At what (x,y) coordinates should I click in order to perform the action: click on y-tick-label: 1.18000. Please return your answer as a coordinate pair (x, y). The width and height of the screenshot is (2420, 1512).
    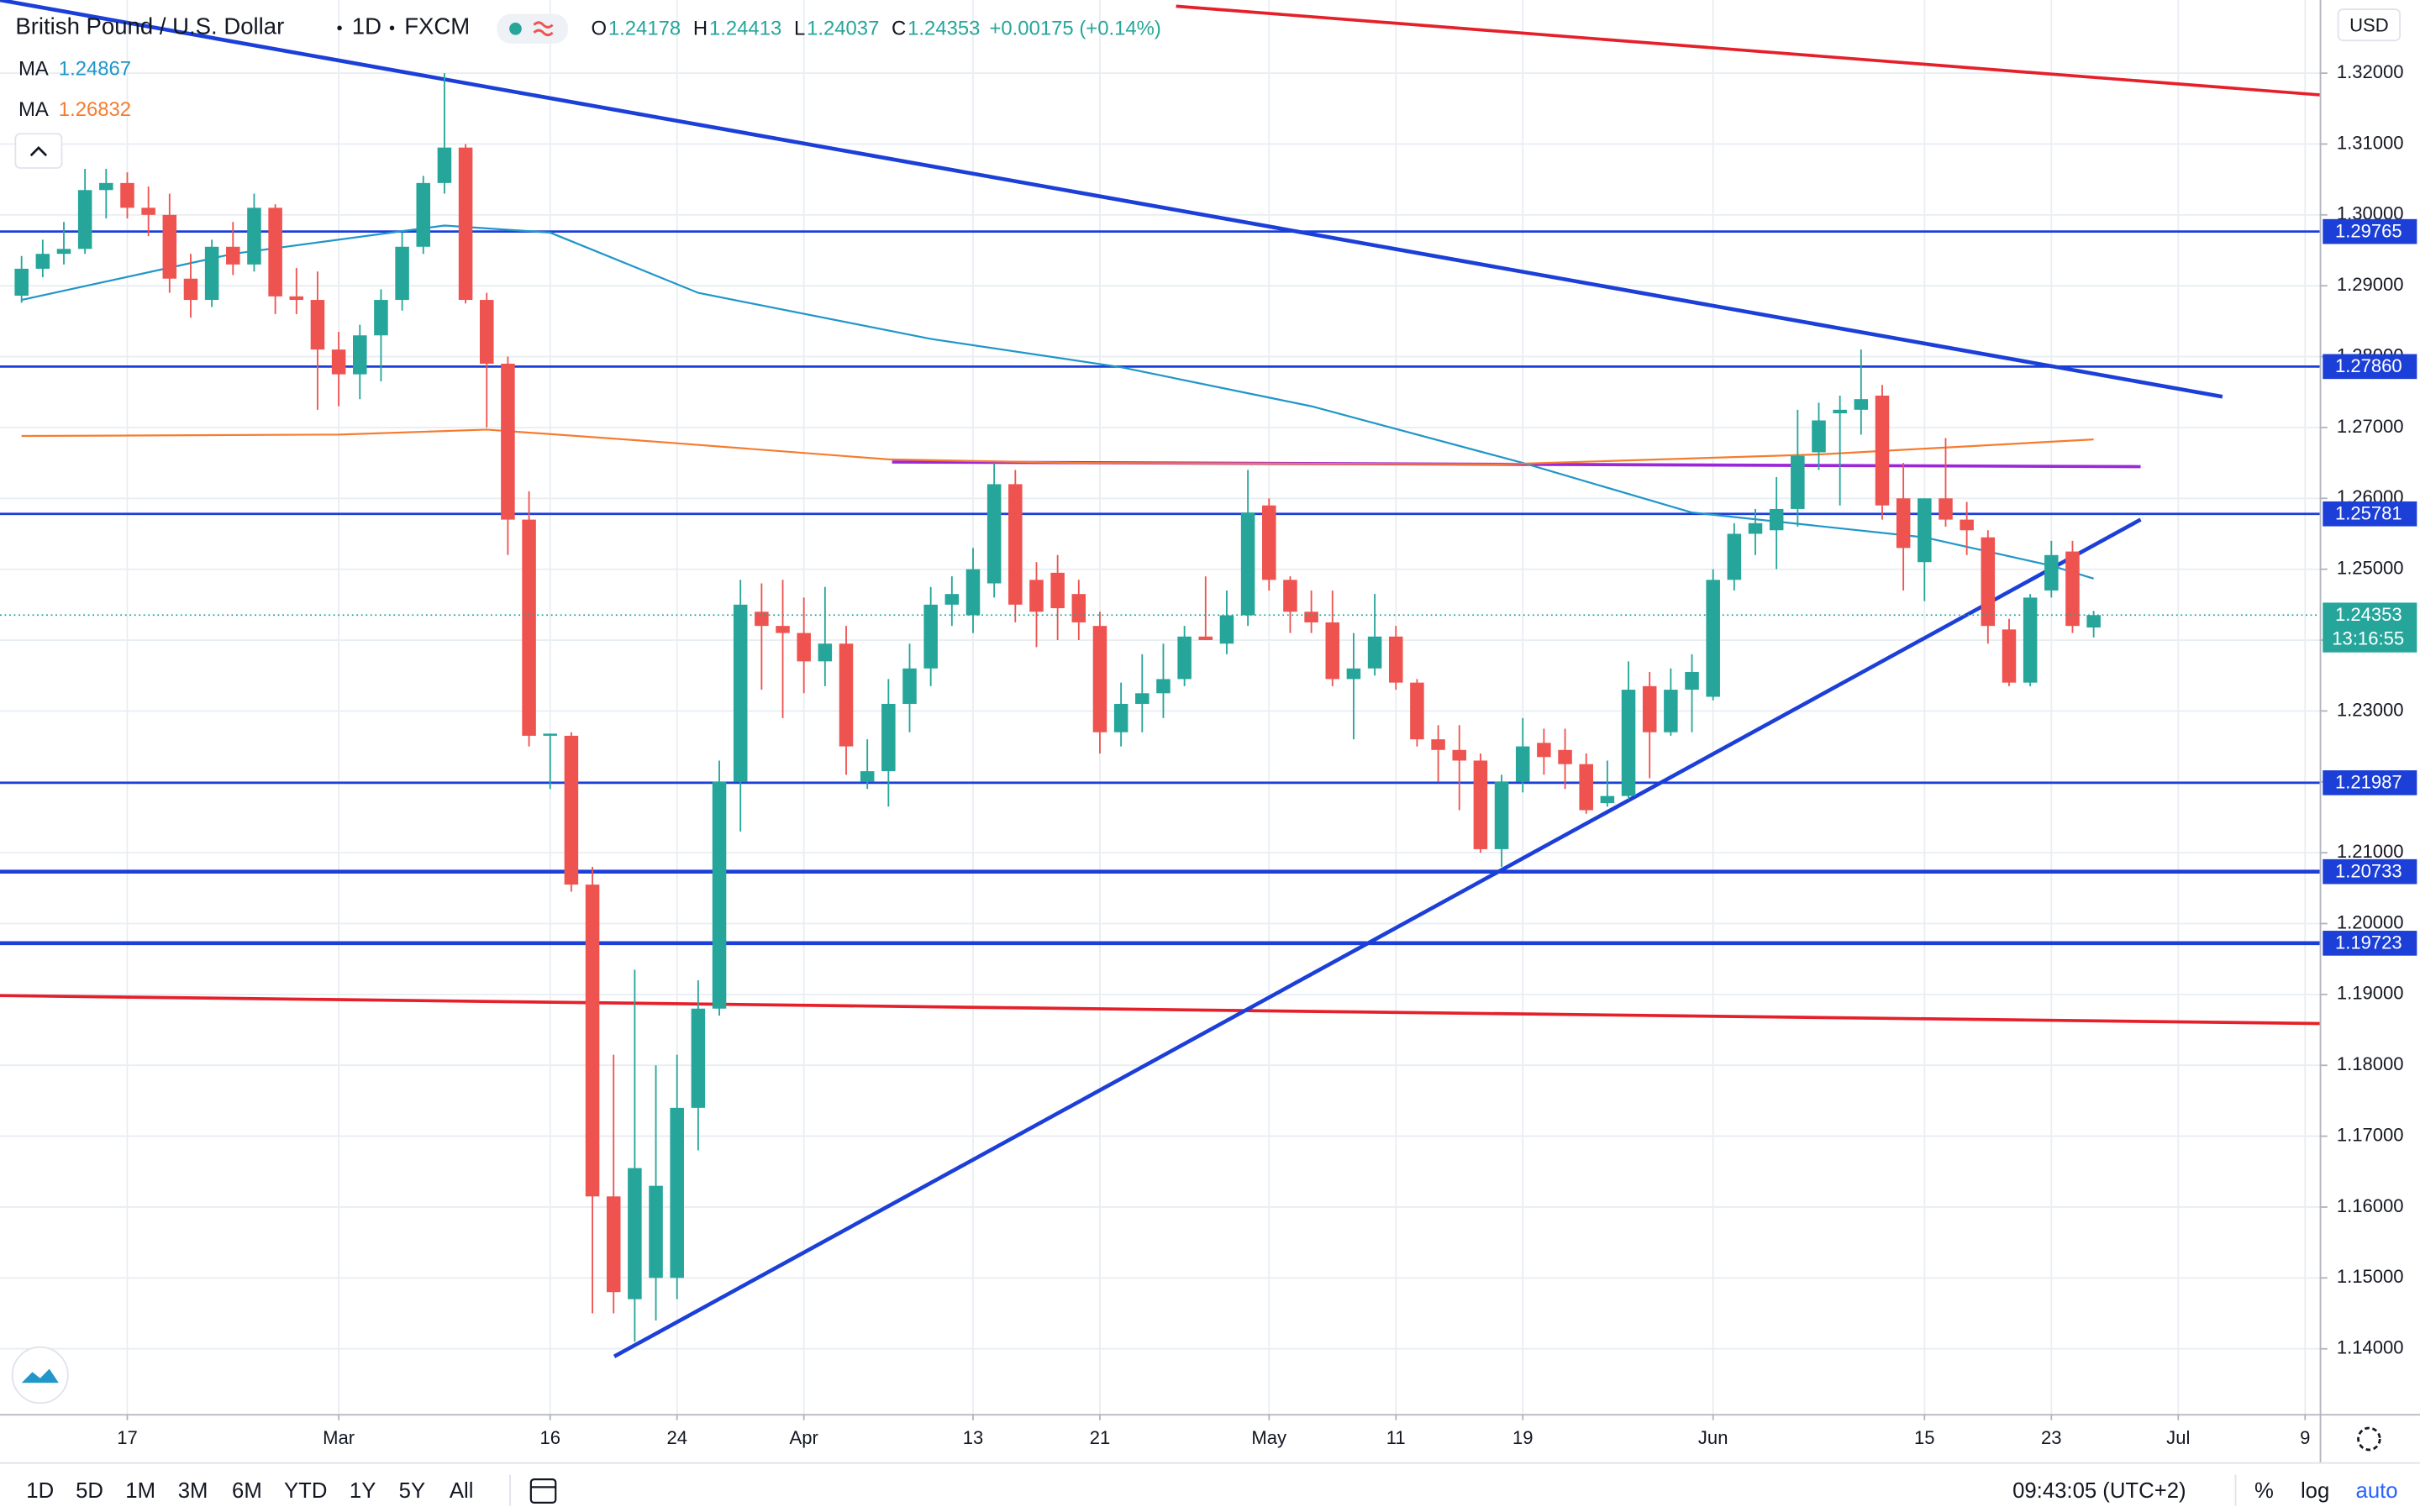
    Looking at the image, I should click on (2370, 1063).